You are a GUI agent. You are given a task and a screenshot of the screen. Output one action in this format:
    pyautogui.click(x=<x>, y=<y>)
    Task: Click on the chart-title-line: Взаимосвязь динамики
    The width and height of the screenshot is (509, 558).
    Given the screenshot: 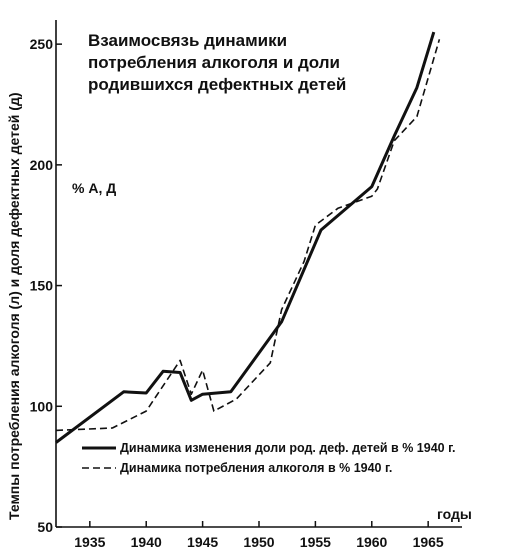 What is the action you would take?
    pyautogui.click(x=187, y=40)
    